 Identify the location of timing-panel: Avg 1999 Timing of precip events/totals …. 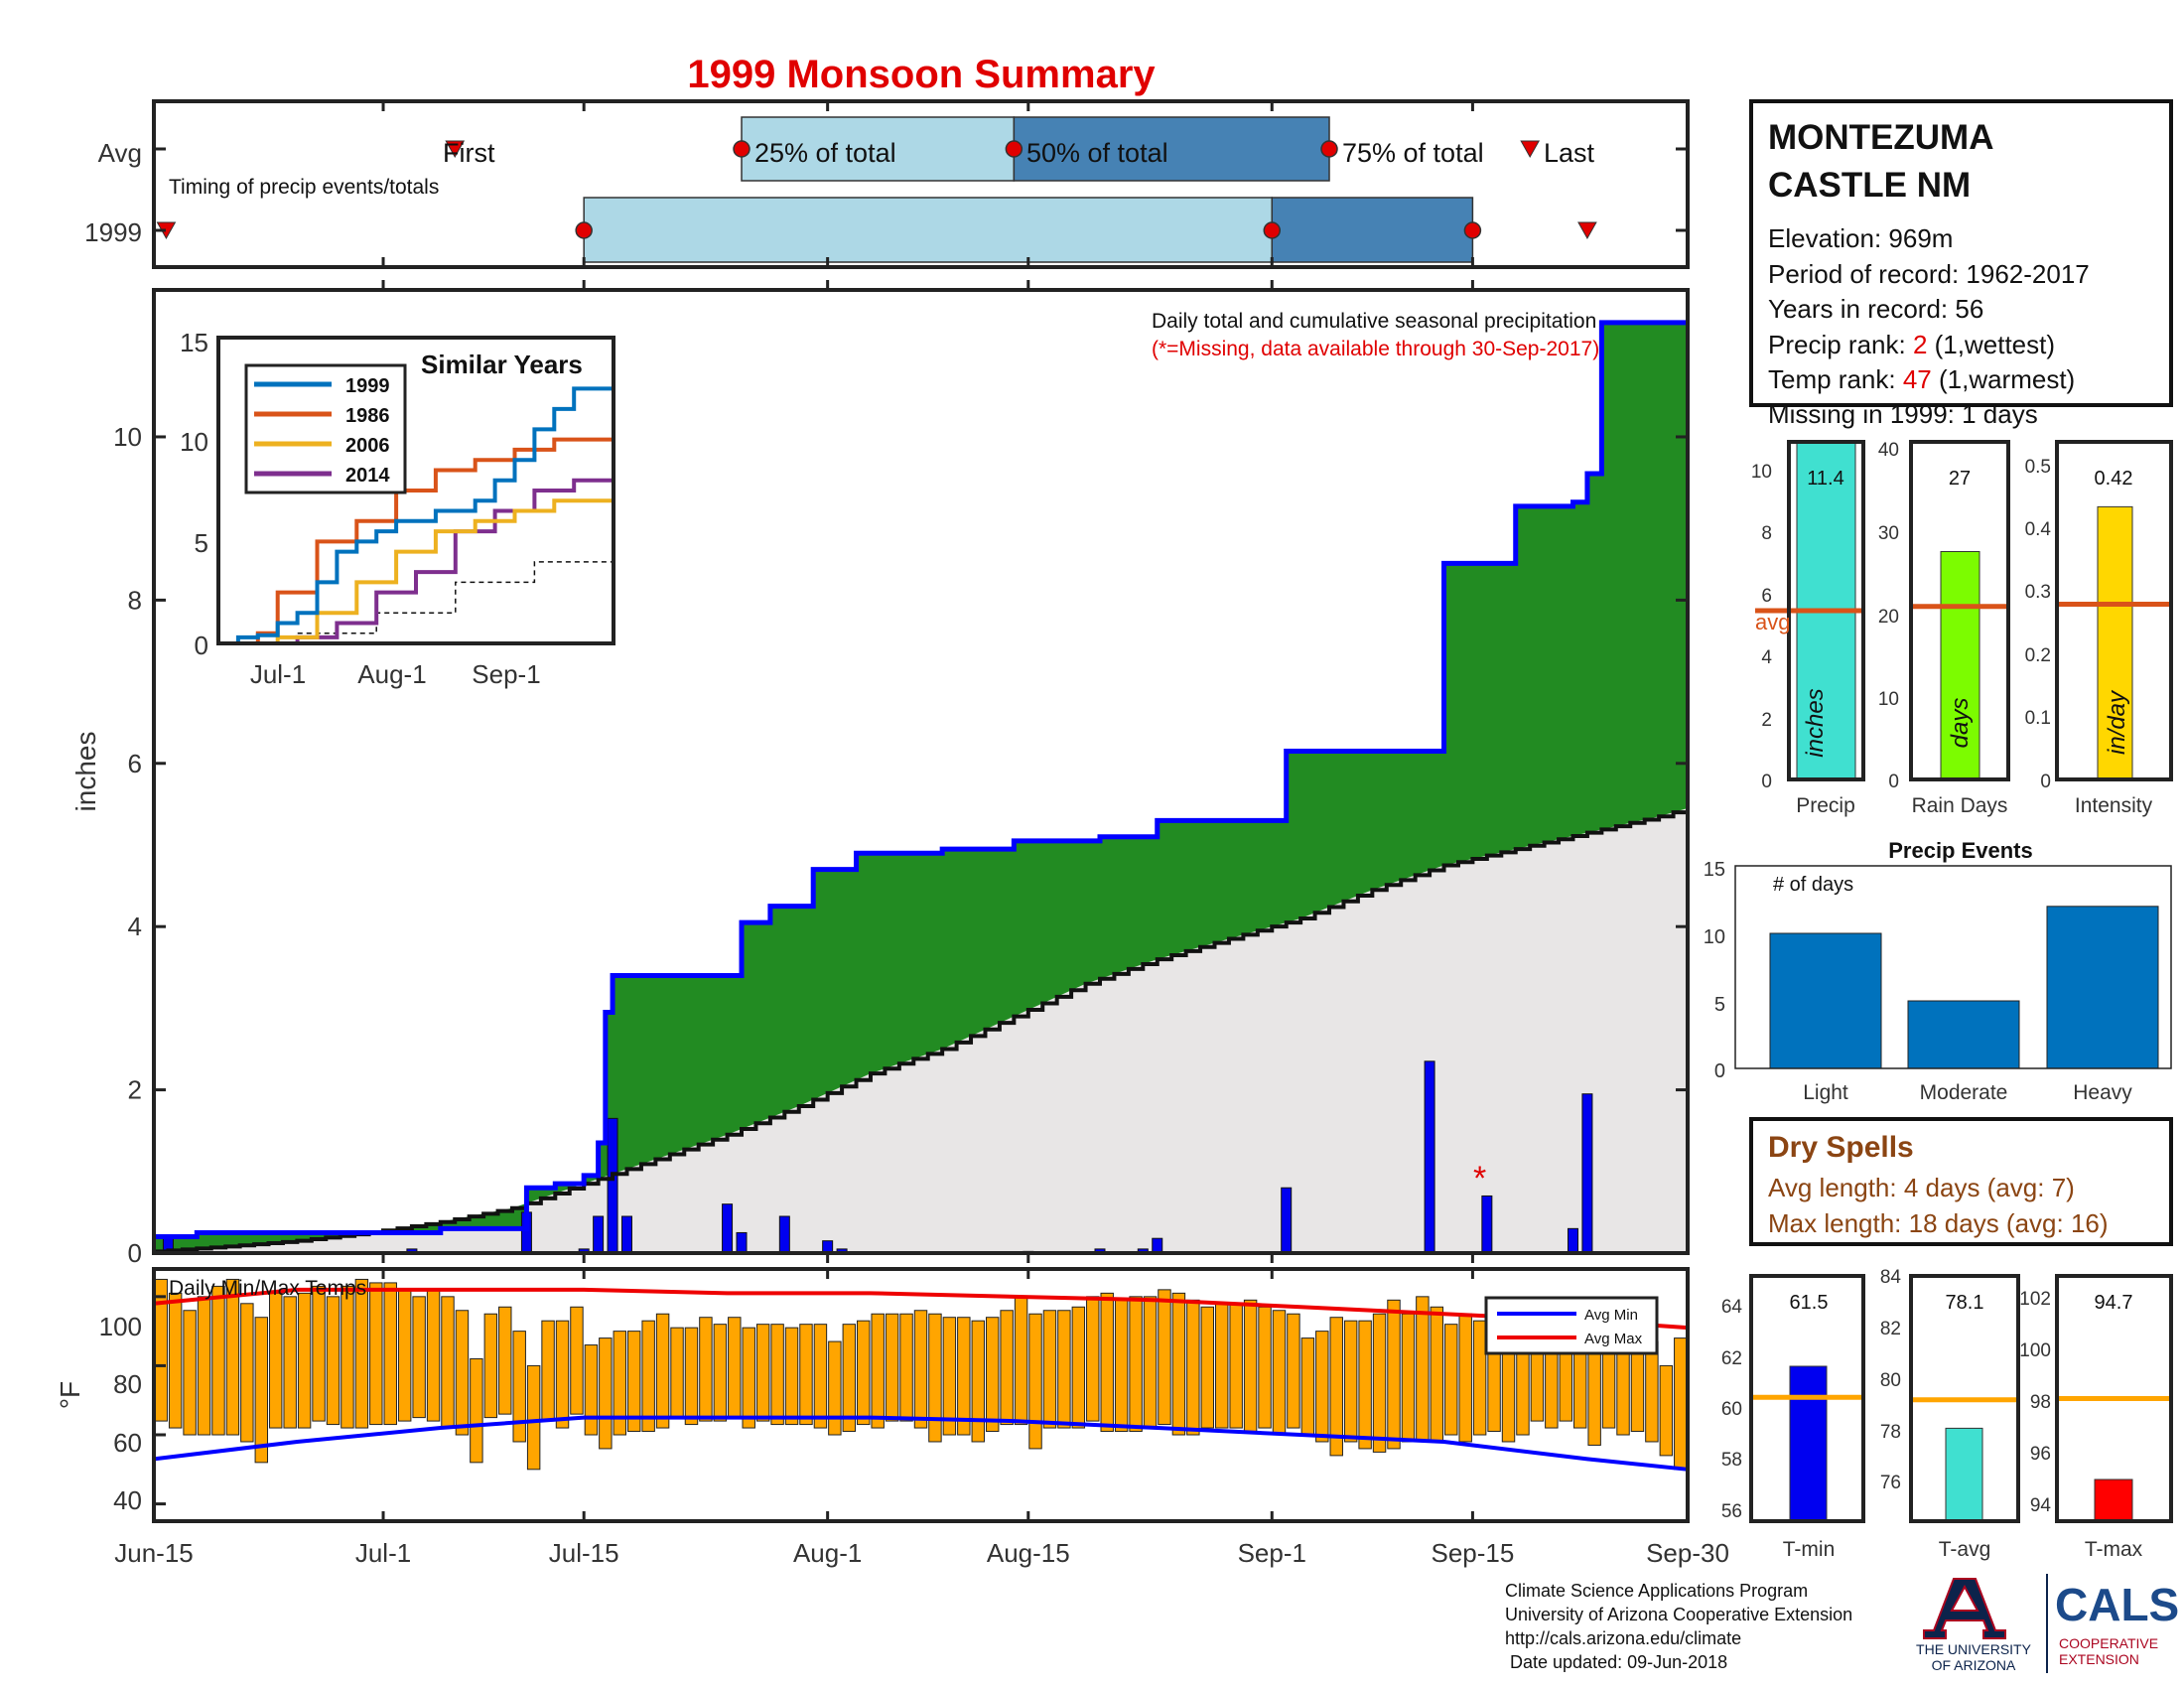
(887, 184).